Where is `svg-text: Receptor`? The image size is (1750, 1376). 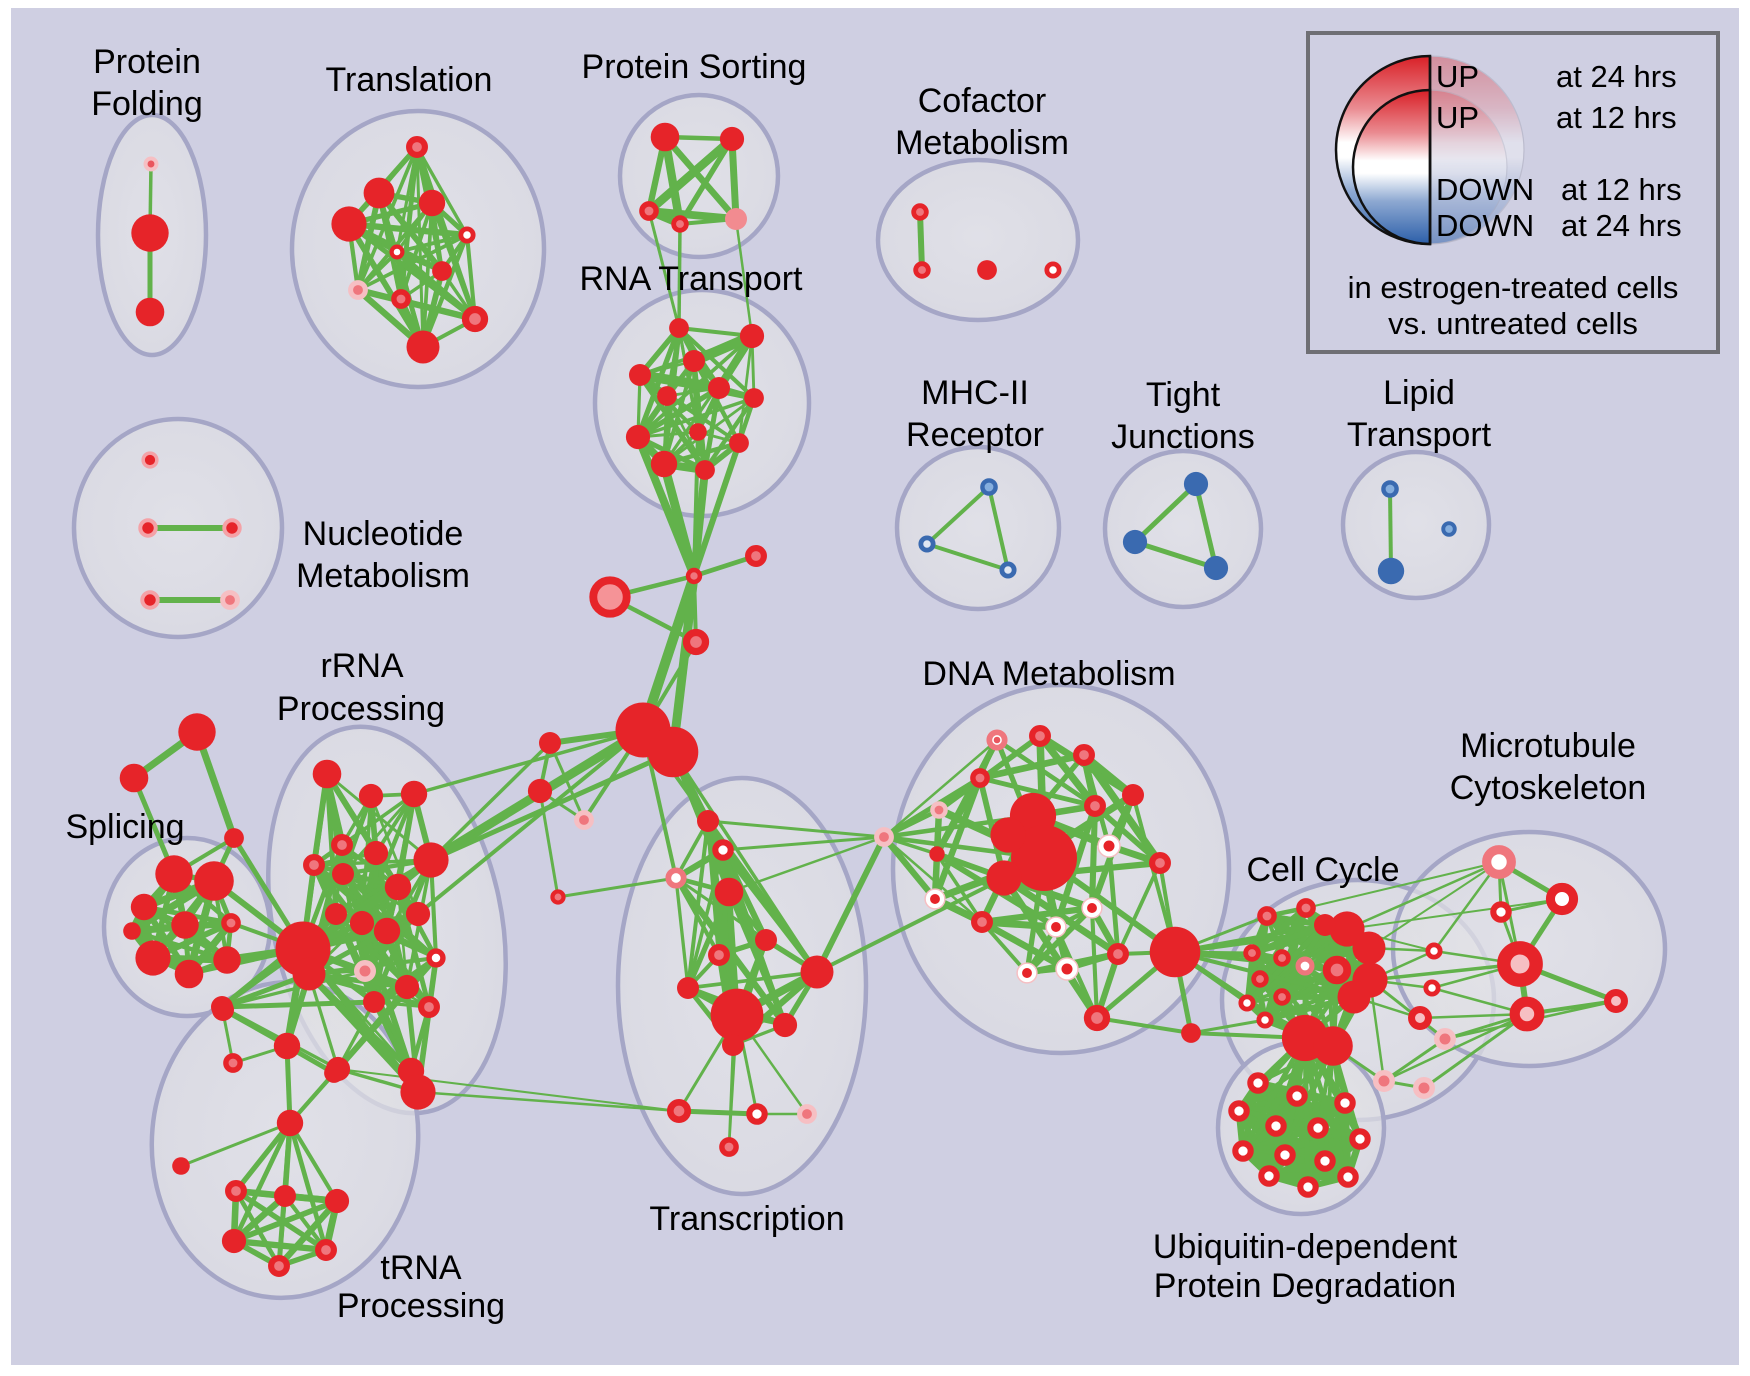 svg-text: Receptor is located at coordinates (975, 435).